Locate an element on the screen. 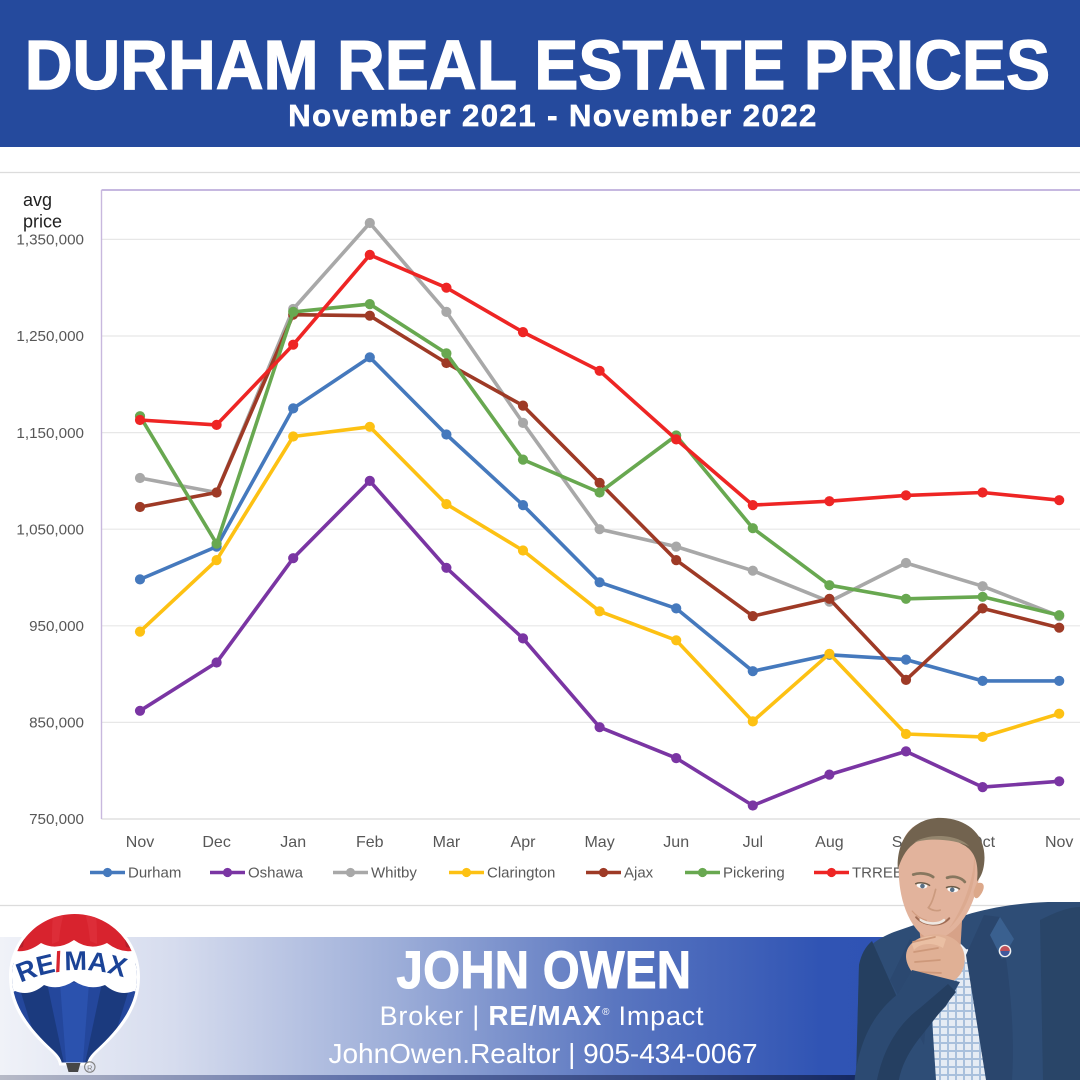 The image size is (1080, 1080). svg-text: 750,000 is located at coordinates (56, 819).